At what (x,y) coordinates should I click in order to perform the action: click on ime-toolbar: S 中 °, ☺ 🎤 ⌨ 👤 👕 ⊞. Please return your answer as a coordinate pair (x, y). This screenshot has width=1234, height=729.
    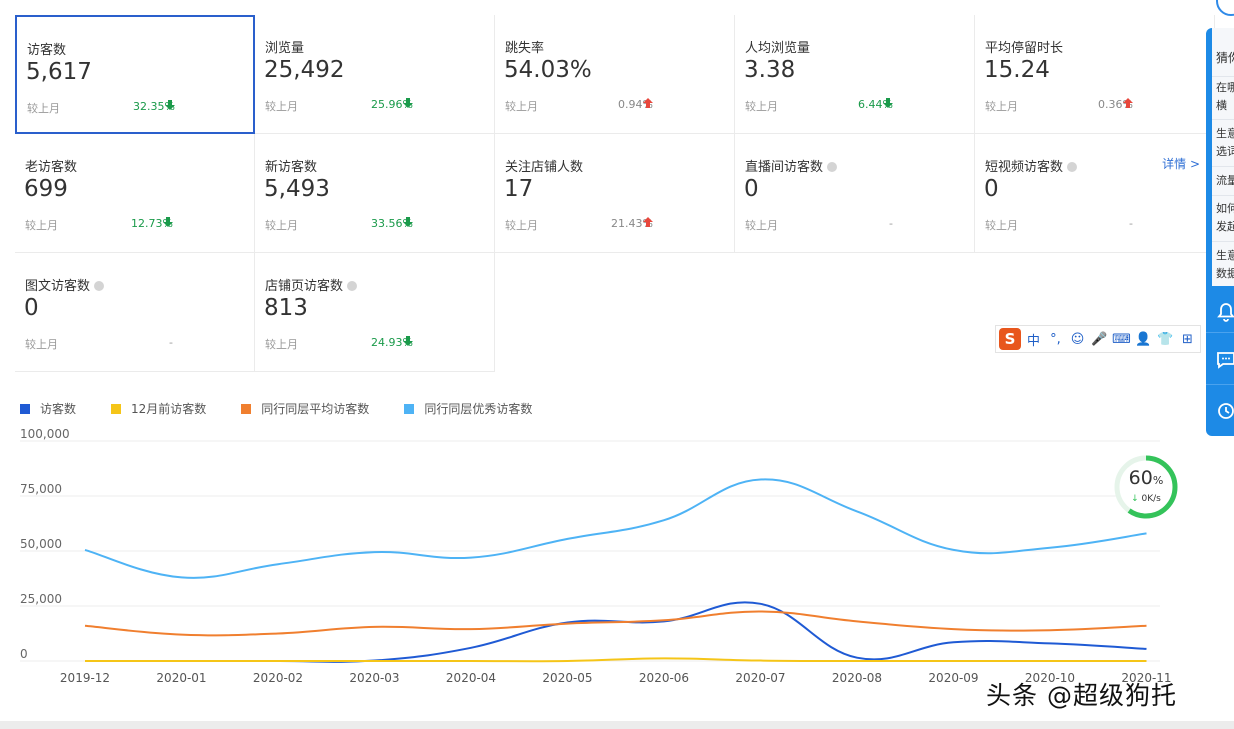
    Looking at the image, I should click on (1098, 339).